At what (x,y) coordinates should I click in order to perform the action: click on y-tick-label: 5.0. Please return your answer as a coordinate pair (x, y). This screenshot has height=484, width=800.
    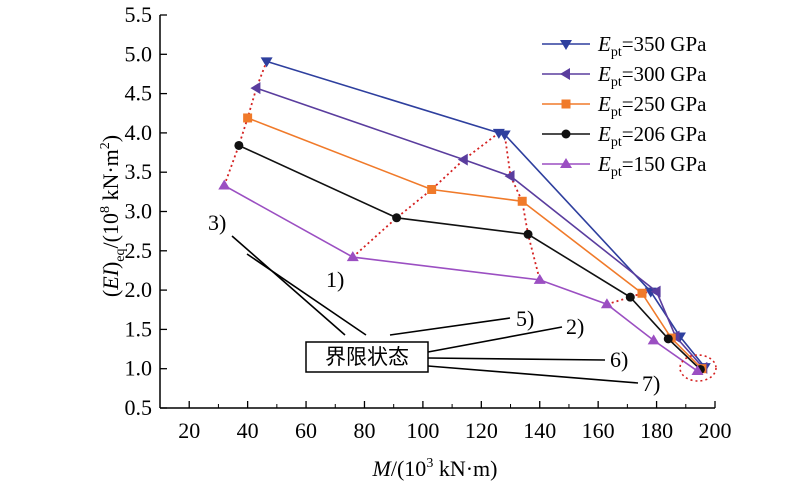
    Looking at the image, I should click on (139, 53).